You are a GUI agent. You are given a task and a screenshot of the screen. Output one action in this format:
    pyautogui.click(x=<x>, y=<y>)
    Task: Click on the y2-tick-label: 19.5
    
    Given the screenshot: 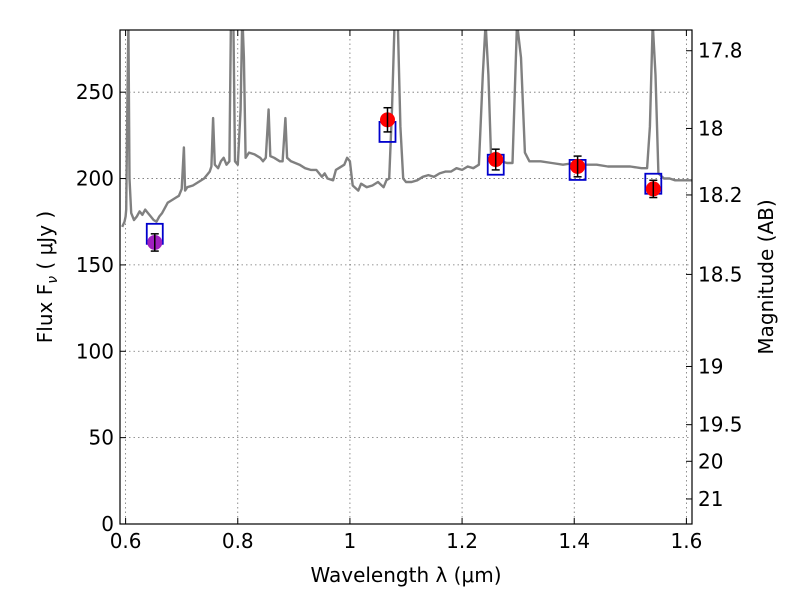 What is the action you would take?
    pyautogui.click(x=720, y=425)
    